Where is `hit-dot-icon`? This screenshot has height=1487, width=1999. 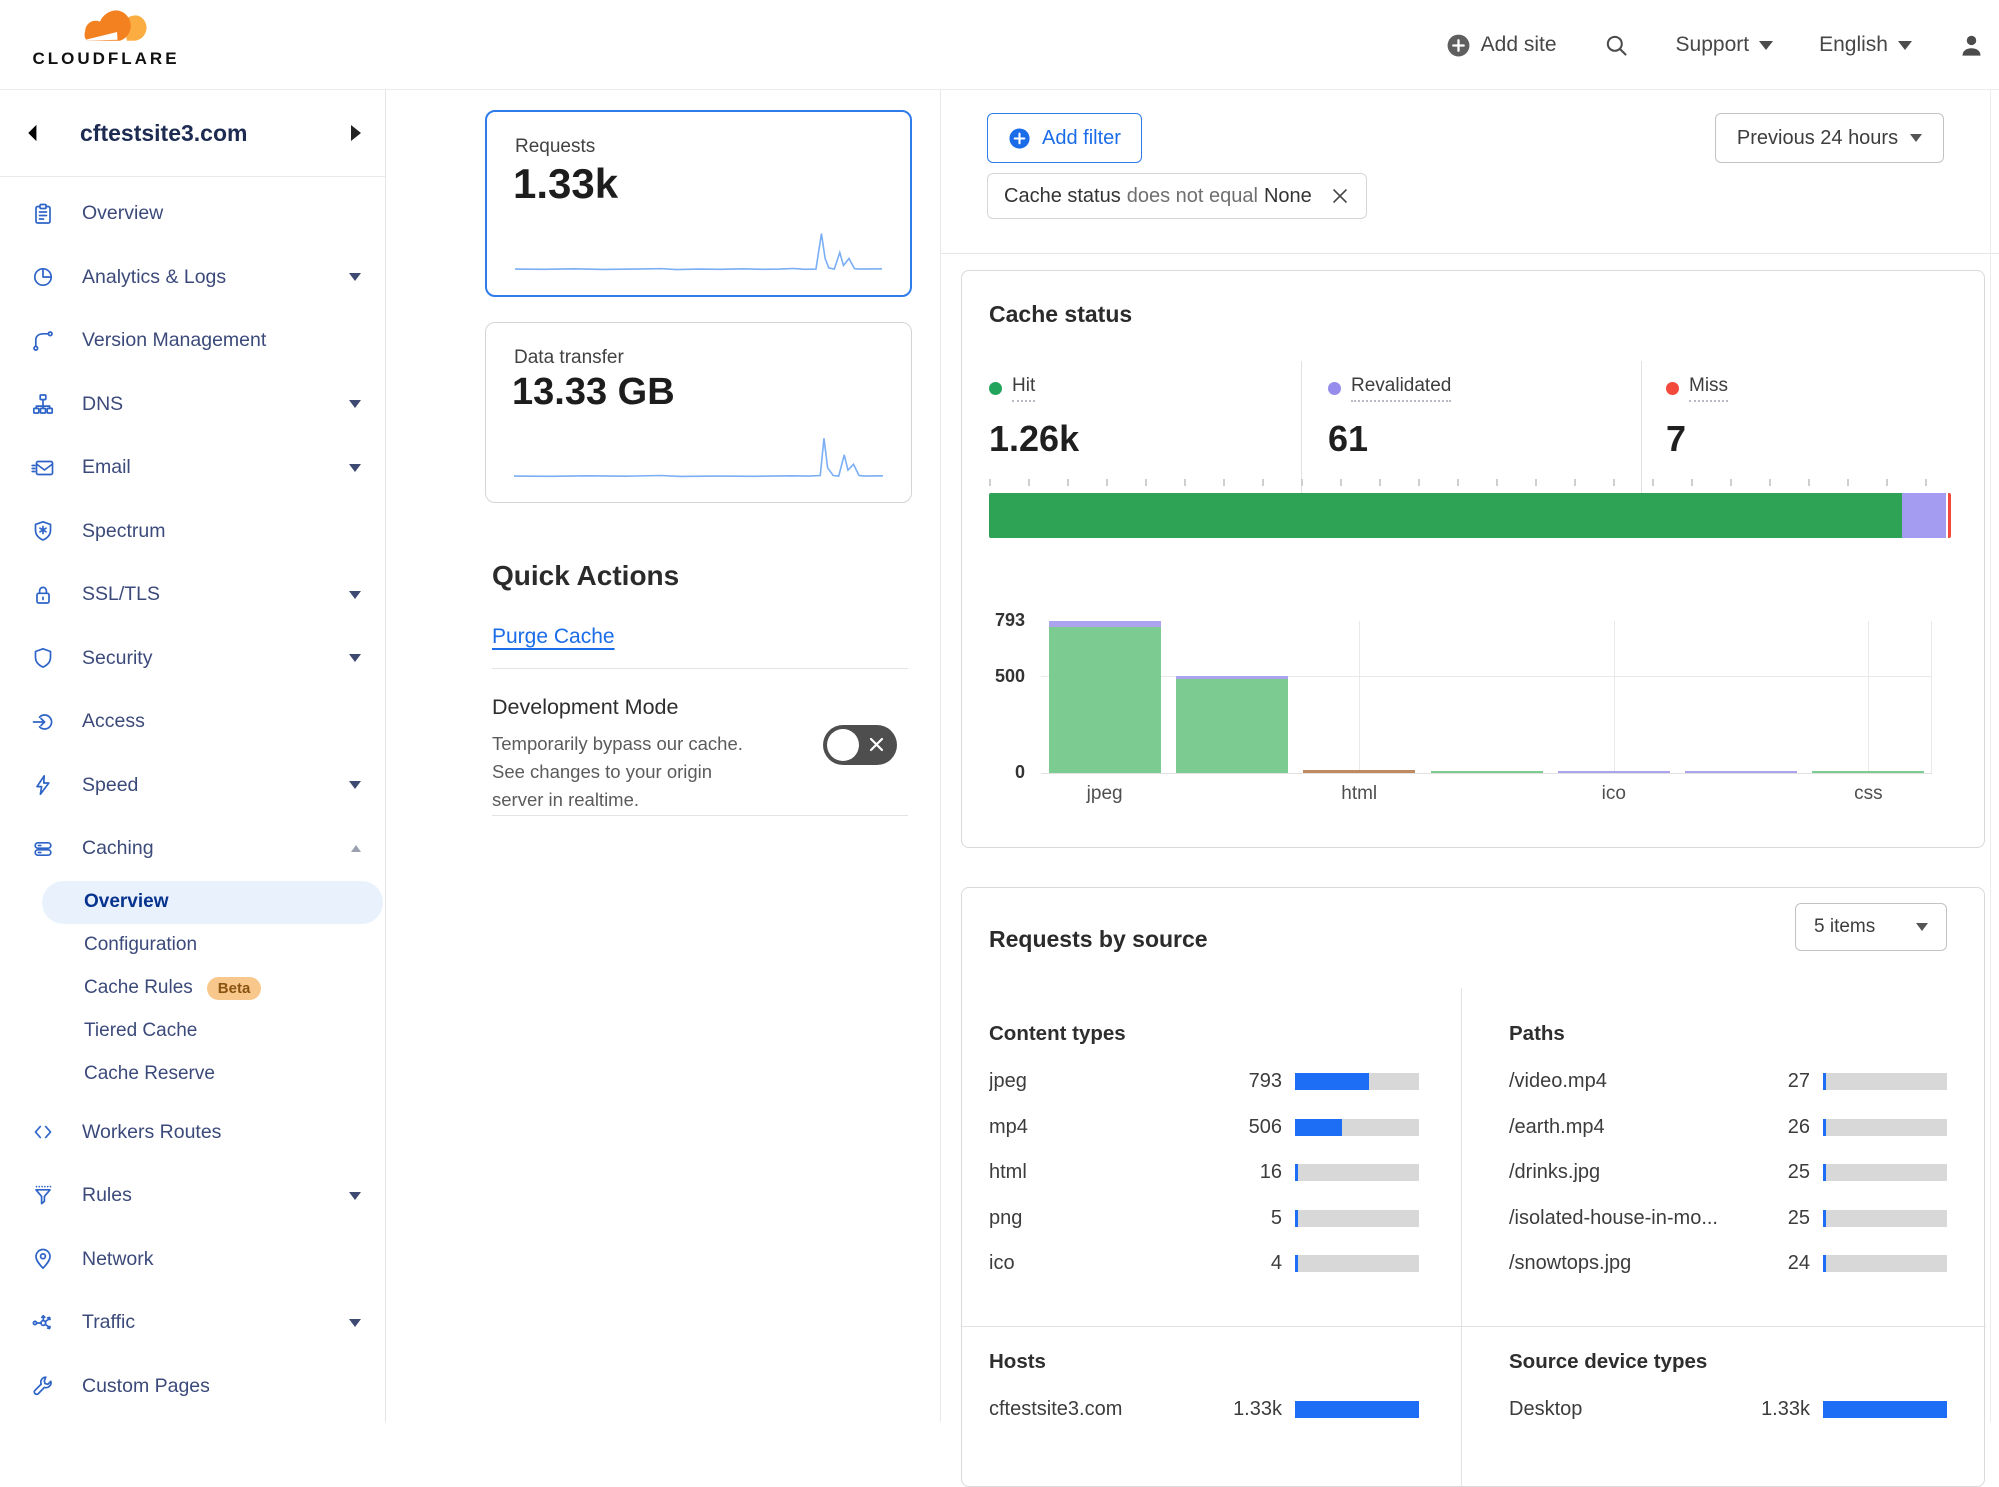 hit-dot-icon is located at coordinates (995, 388).